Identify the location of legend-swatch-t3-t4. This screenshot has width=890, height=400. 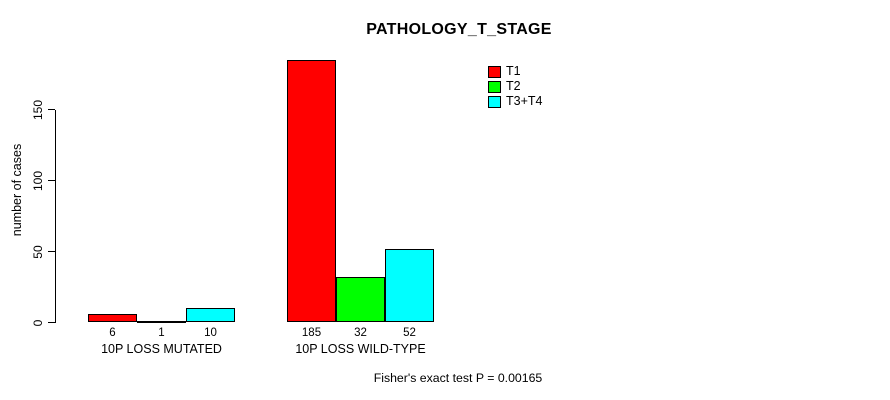
(494, 101).